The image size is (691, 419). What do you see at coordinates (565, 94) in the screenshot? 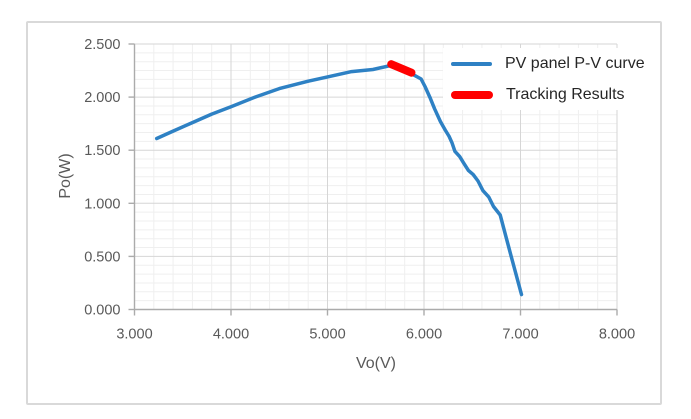
I see `legend-label-tracking-results: Tracking Results` at bounding box center [565, 94].